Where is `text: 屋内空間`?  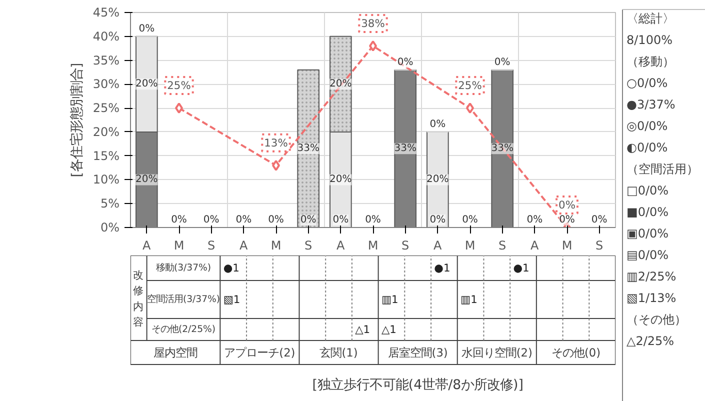
text: 屋内空間 is located at coordinates (175, 353).